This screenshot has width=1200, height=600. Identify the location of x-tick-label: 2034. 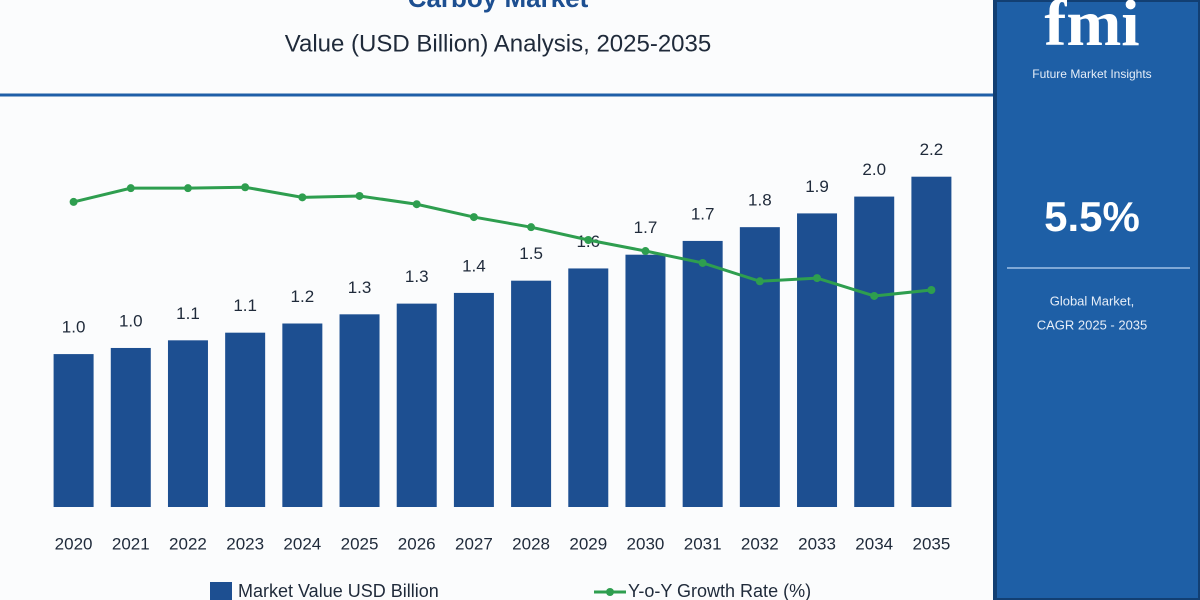
(874, 543).